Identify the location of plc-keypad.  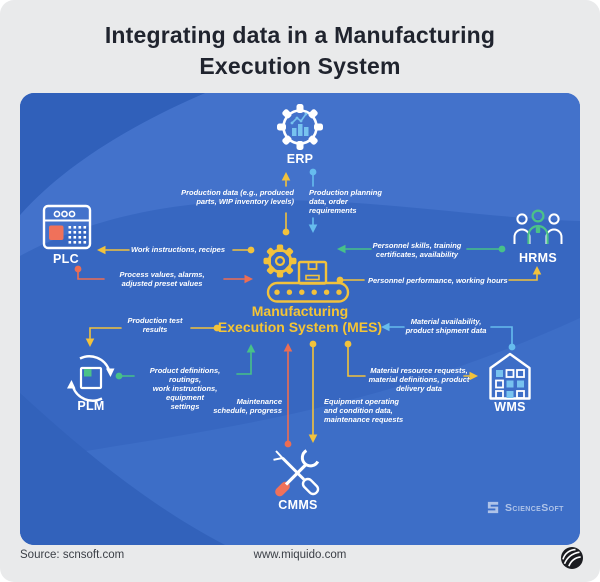
(77, 235).